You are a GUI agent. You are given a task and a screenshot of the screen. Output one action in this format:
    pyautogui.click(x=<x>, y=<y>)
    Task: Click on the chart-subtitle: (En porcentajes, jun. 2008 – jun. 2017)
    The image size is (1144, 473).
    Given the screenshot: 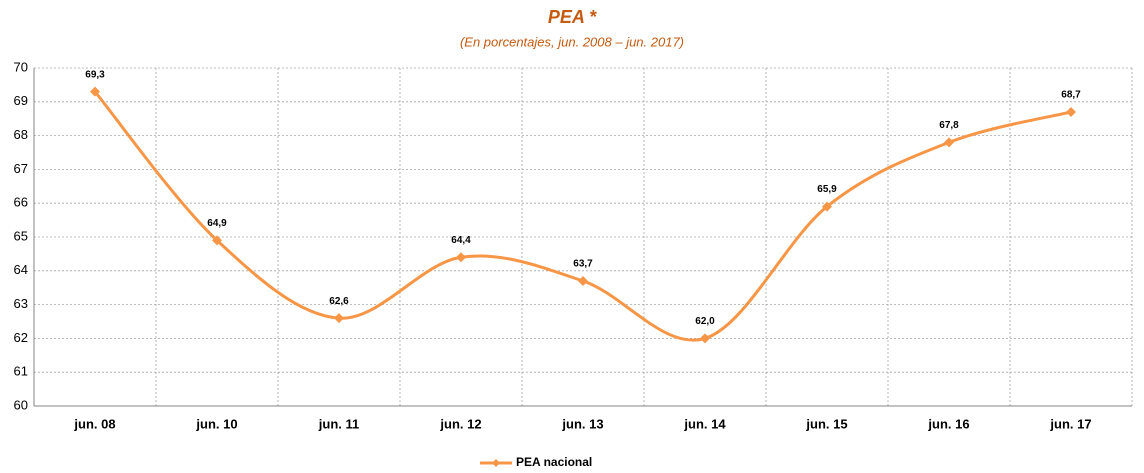 What is the action you would take?
    pyautogui.click(x=572, y=41)
    